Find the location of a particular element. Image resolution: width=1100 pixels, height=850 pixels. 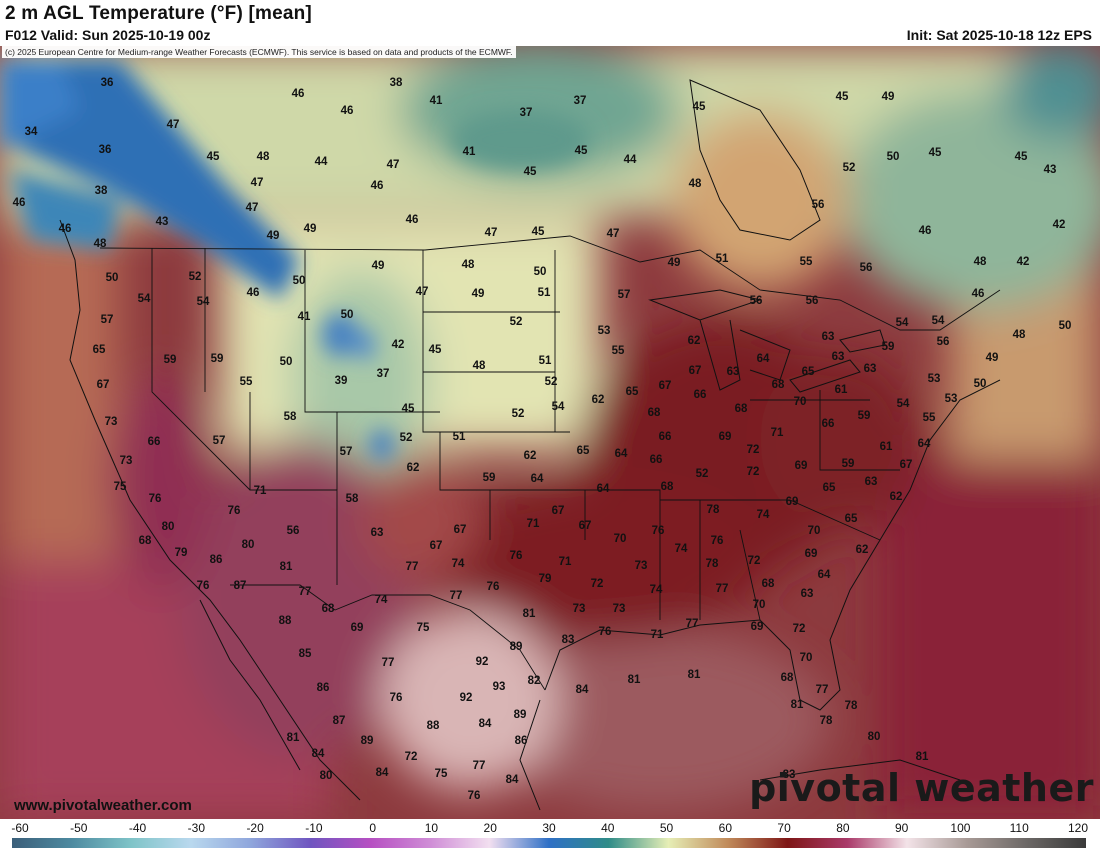

colorbar-tick-label: 20 is located at coordinates (490, 828).